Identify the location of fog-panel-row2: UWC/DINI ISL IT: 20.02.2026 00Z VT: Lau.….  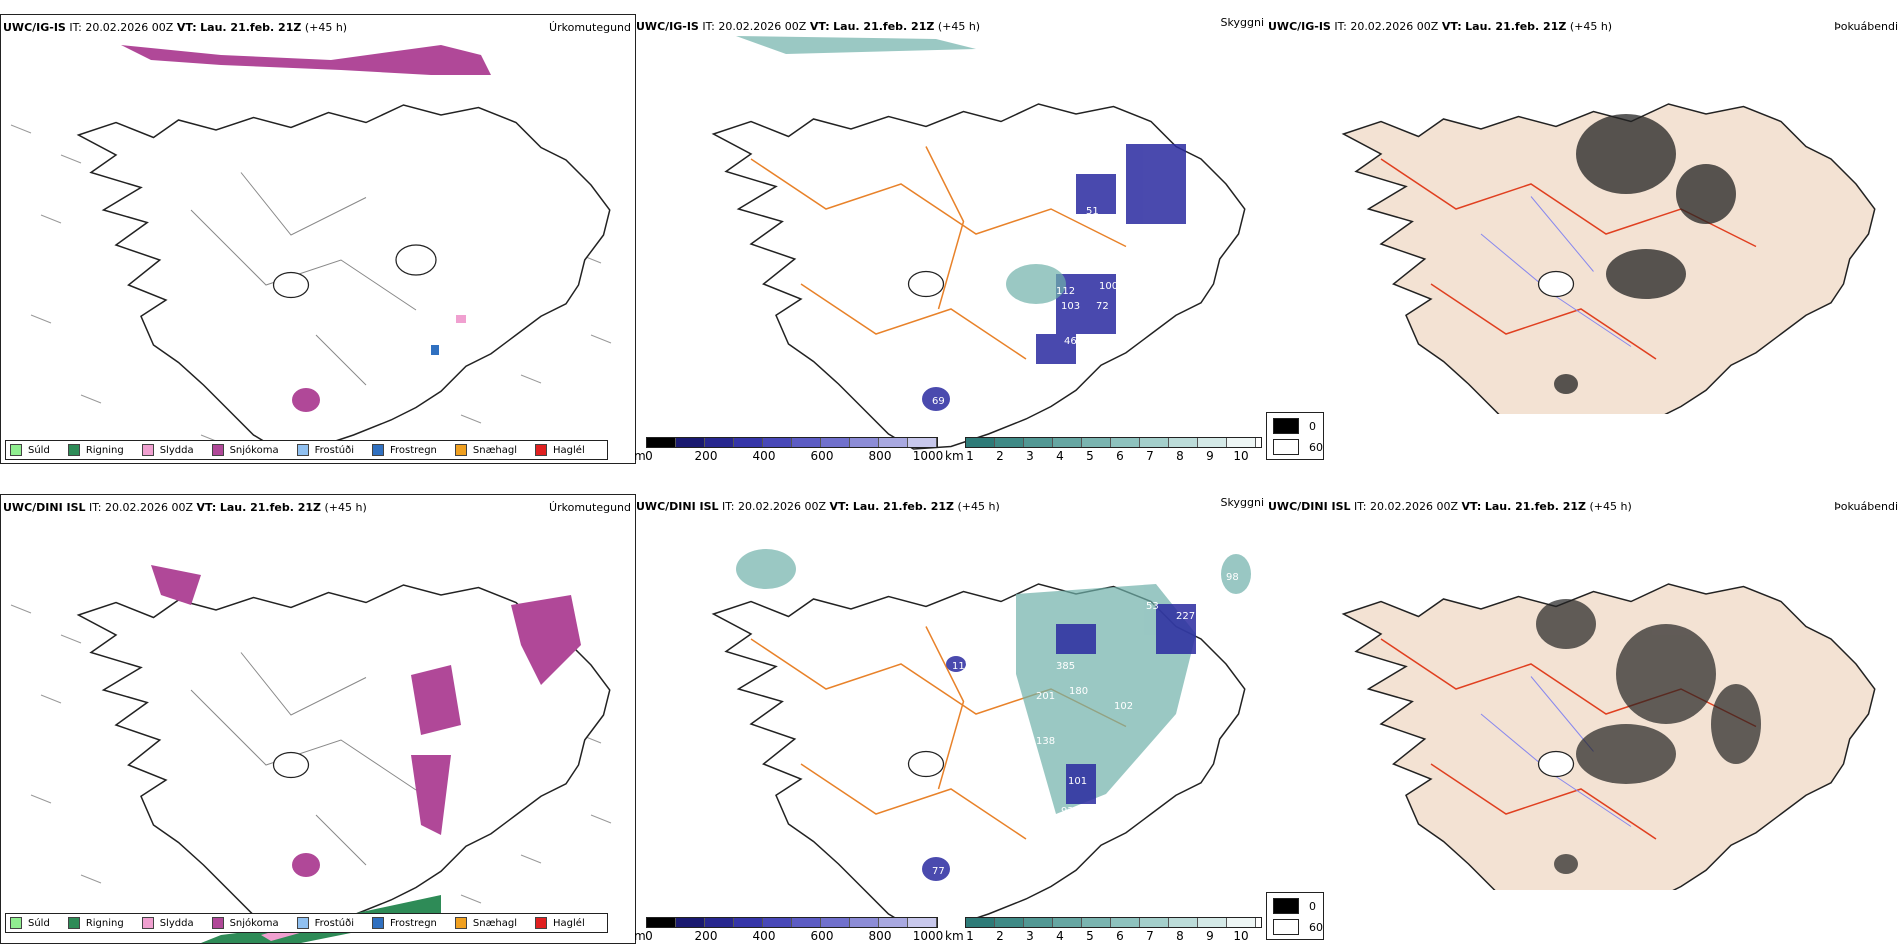
(1583, 692).